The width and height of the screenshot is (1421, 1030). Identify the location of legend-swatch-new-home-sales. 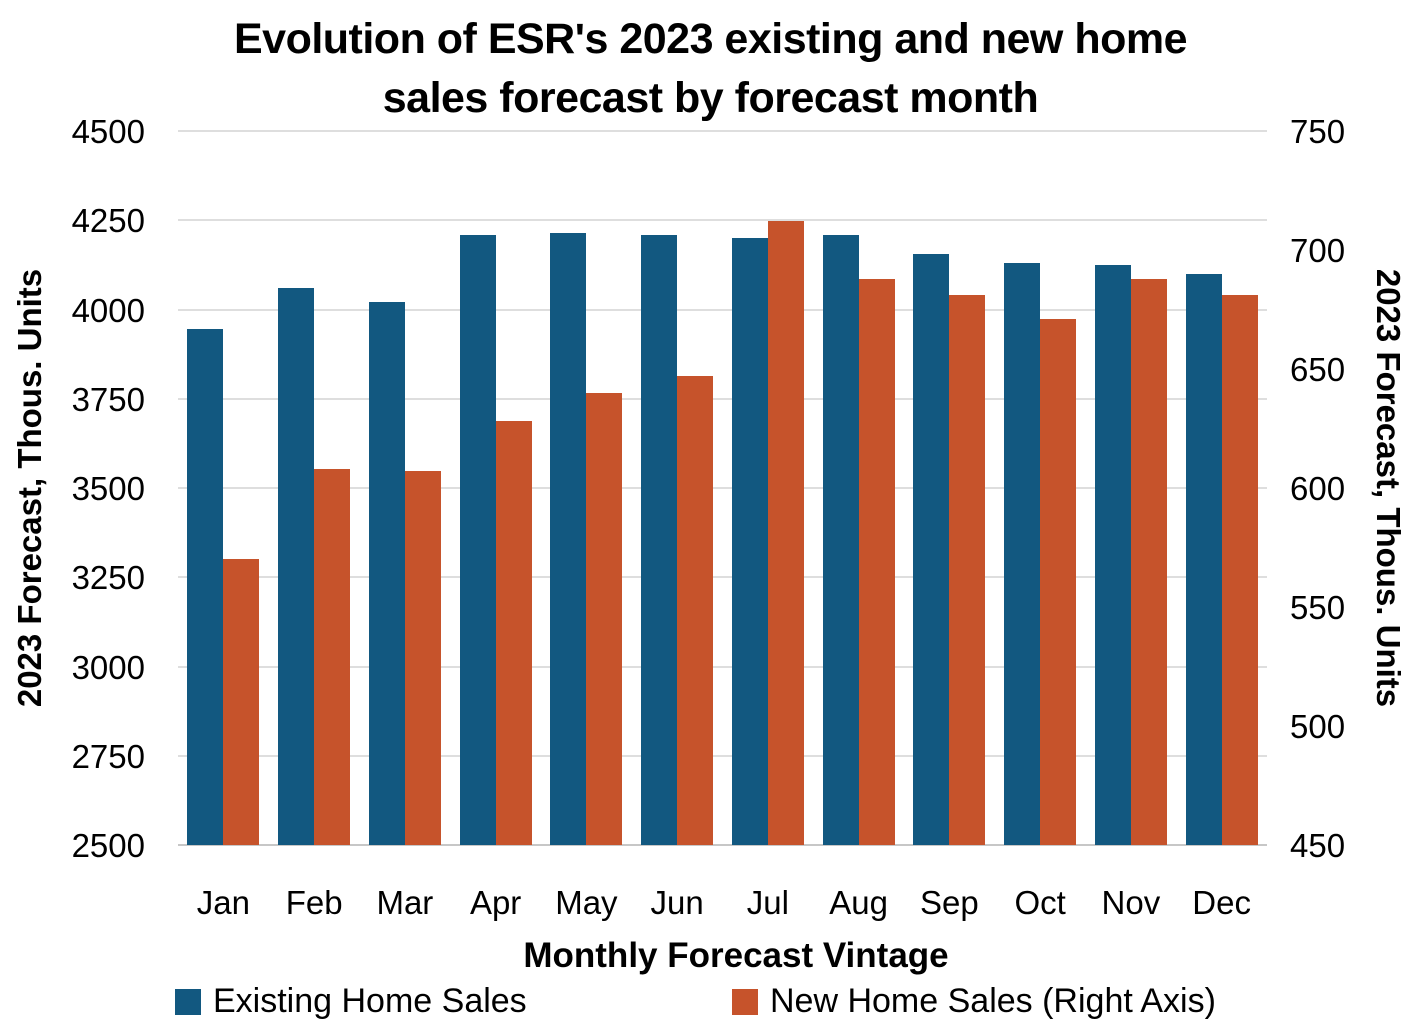
(745, 1001).